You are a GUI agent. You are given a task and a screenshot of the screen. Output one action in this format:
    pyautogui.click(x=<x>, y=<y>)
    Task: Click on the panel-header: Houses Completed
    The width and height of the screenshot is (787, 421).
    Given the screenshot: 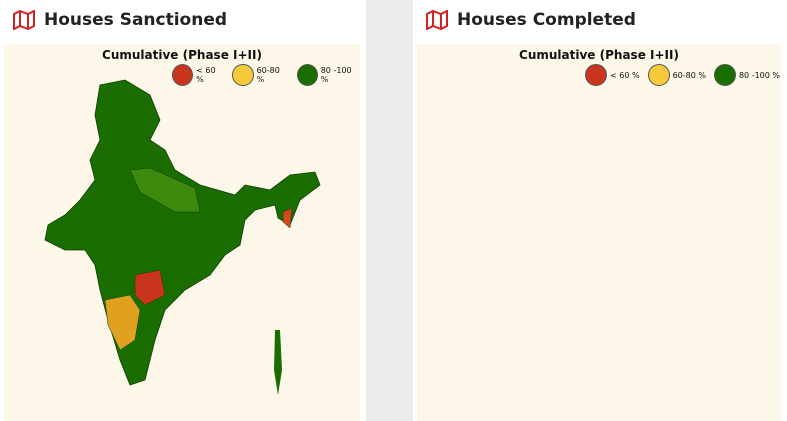 What is the action you would take?
    pyautogui.click(x=600, y=20)
    